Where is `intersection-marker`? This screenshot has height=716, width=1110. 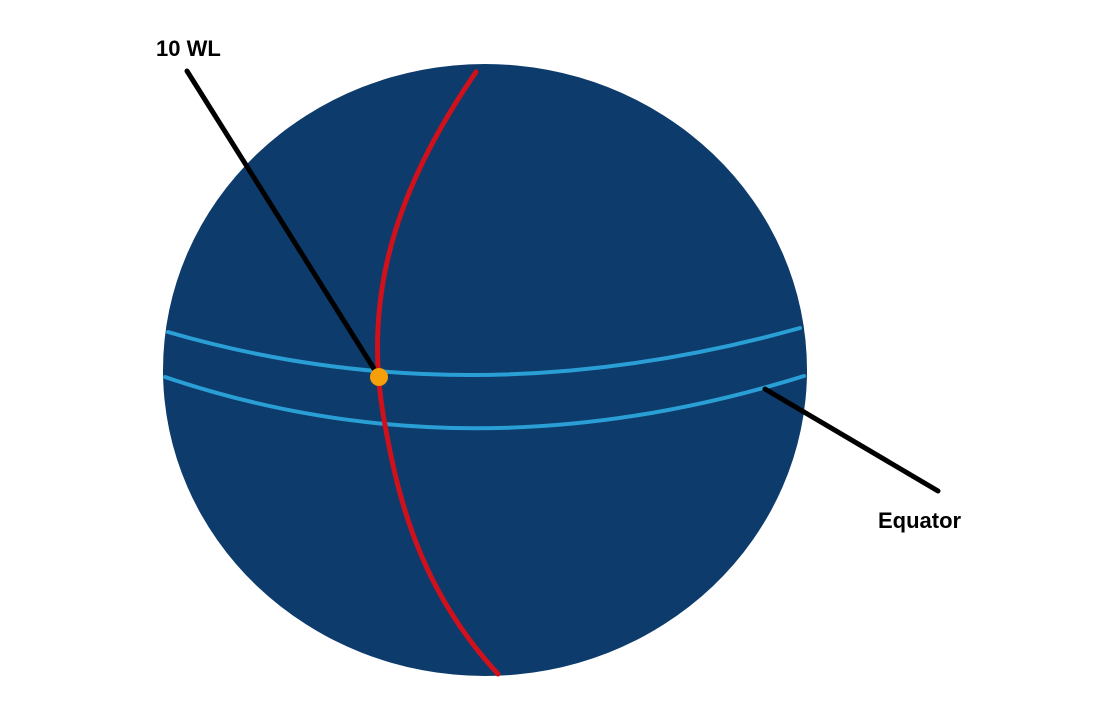 intersection-marker is located at coordinates (379, 377).